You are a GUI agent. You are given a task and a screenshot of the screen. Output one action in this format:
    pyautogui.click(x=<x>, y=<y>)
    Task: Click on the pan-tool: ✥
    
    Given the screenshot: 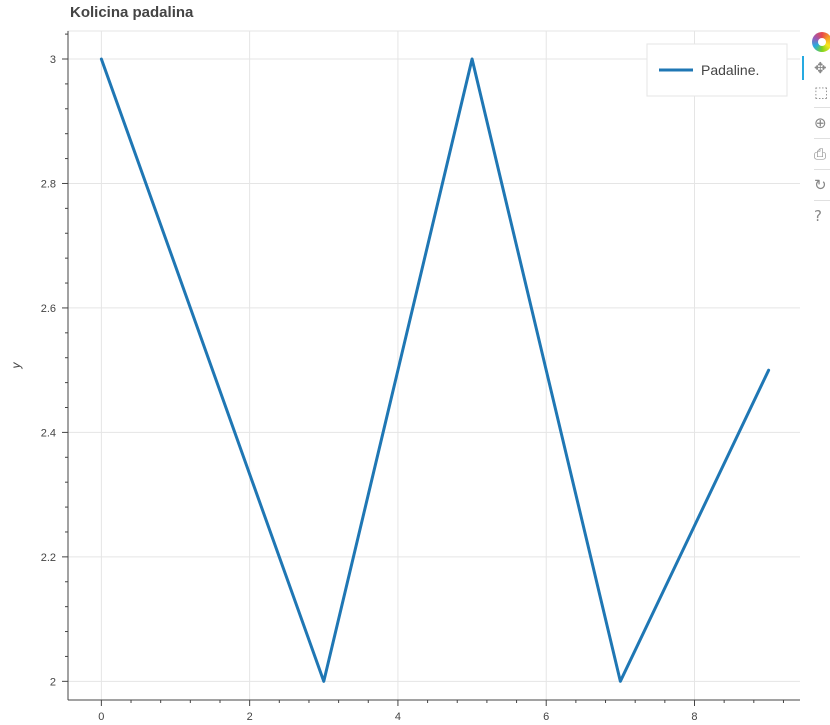 What is the action you would take?
    pyautogui.click(x=816, y=68)
    